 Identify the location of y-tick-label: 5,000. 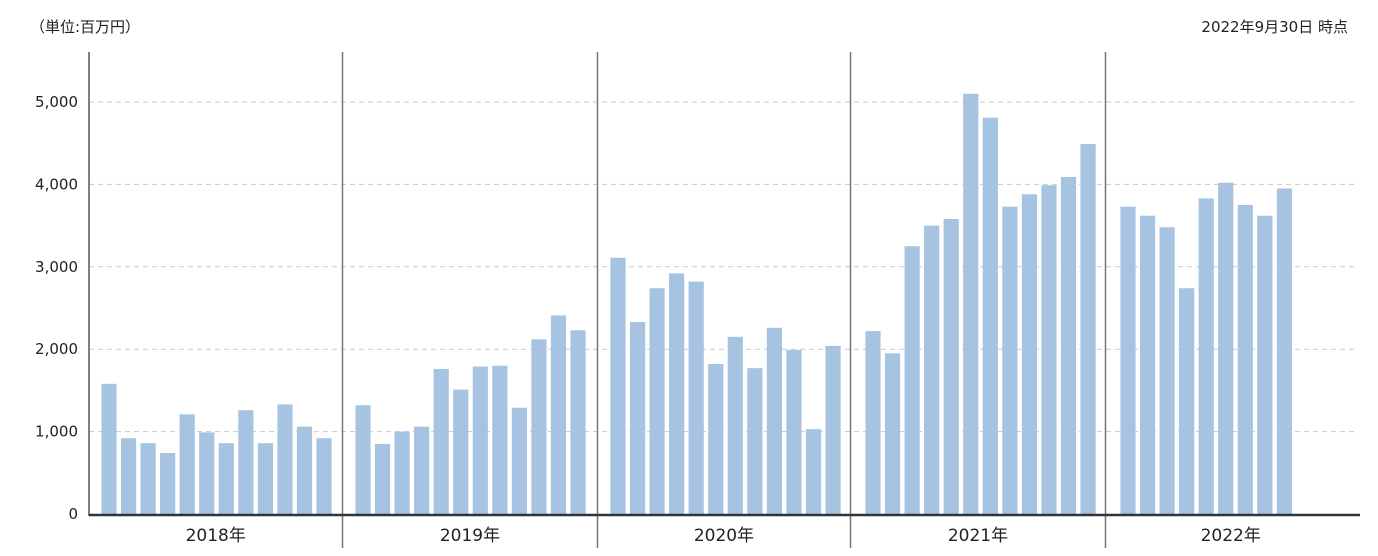
(56, 102).